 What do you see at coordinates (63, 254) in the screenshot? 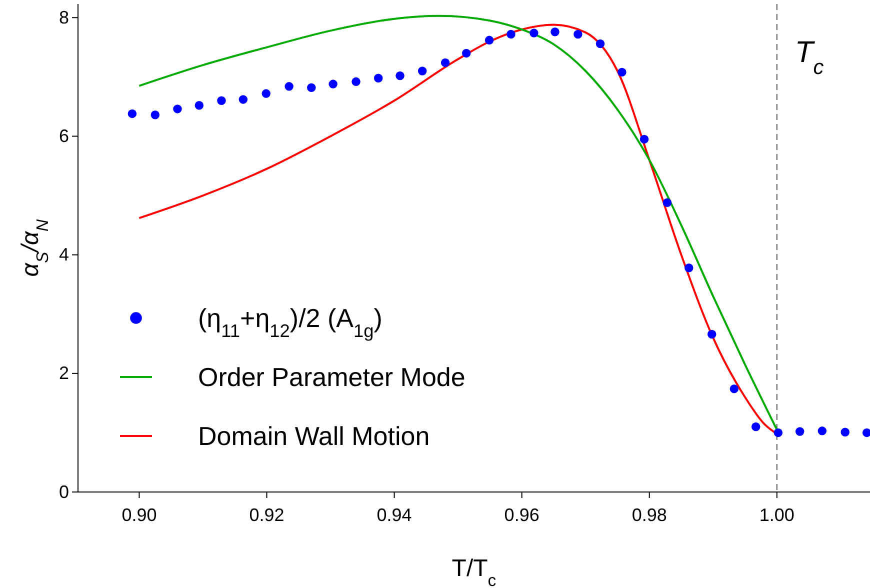
I see `y-tick-label: 4` at bounding box center [63, 254].